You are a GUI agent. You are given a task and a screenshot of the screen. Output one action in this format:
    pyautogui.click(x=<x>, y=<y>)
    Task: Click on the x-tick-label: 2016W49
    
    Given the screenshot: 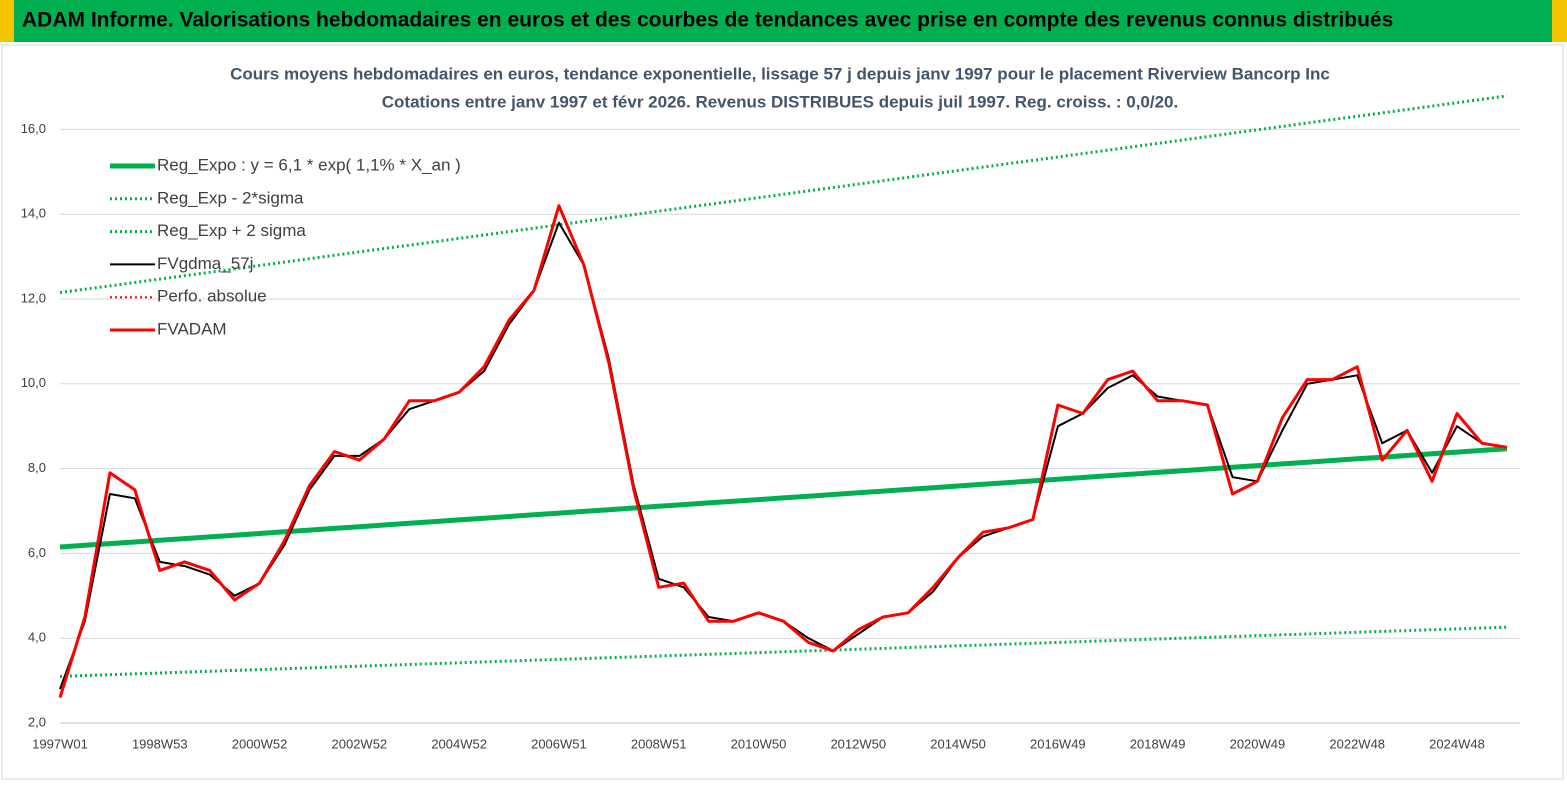 What is the action you would take?
    pyautogui.click(x=1058, y=743)
    